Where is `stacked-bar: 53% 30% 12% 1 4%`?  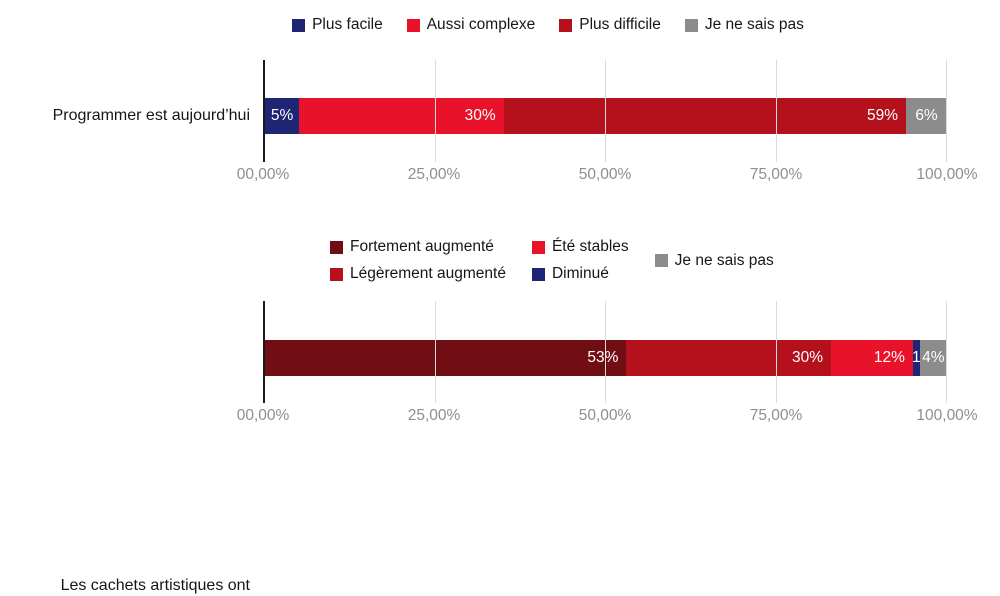
stacked-bar: 53% 30% 12% 1 4% is located at coordinates (606, 358).